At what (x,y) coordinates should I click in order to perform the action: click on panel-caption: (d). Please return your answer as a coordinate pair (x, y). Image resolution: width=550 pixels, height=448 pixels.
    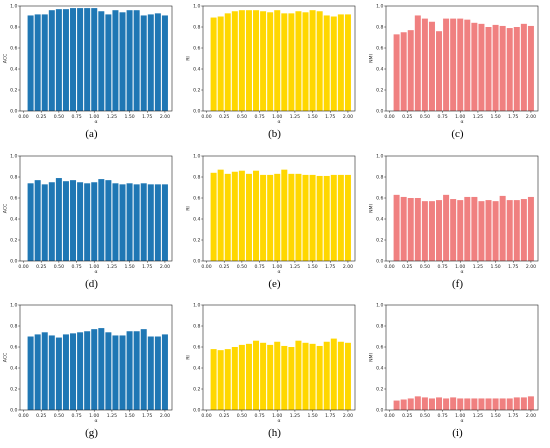
    Looking at the image, I should click on (91, 284).